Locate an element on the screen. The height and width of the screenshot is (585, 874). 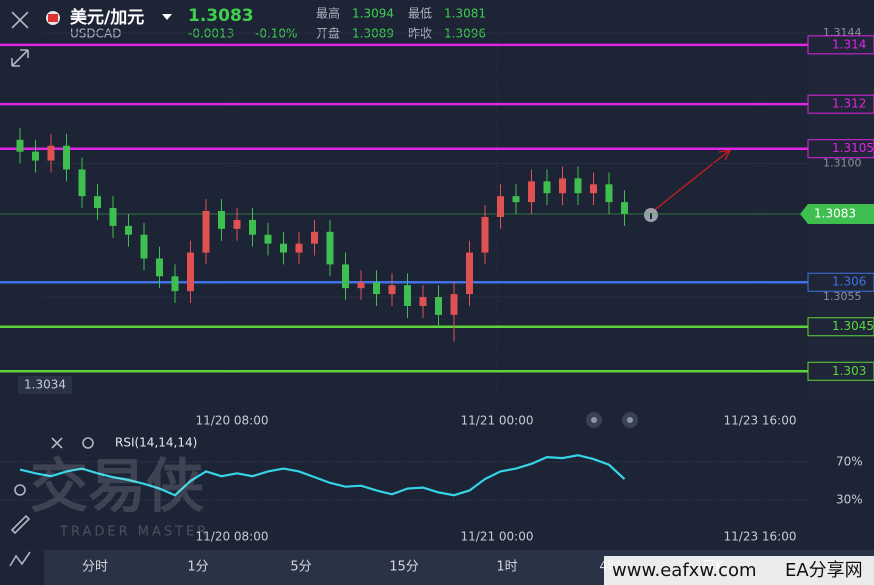
site-name: EA分享网 is located at coordinates (824, 570).